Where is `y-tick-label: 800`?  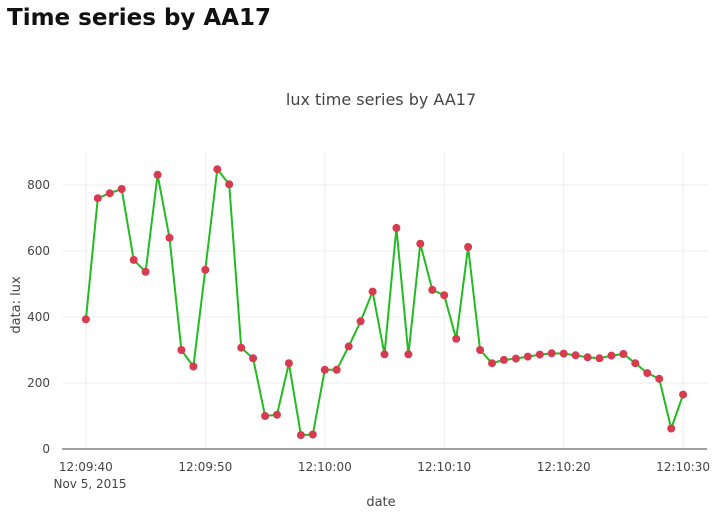 y-tick-label: 800 is located at coordinates (38, 185).